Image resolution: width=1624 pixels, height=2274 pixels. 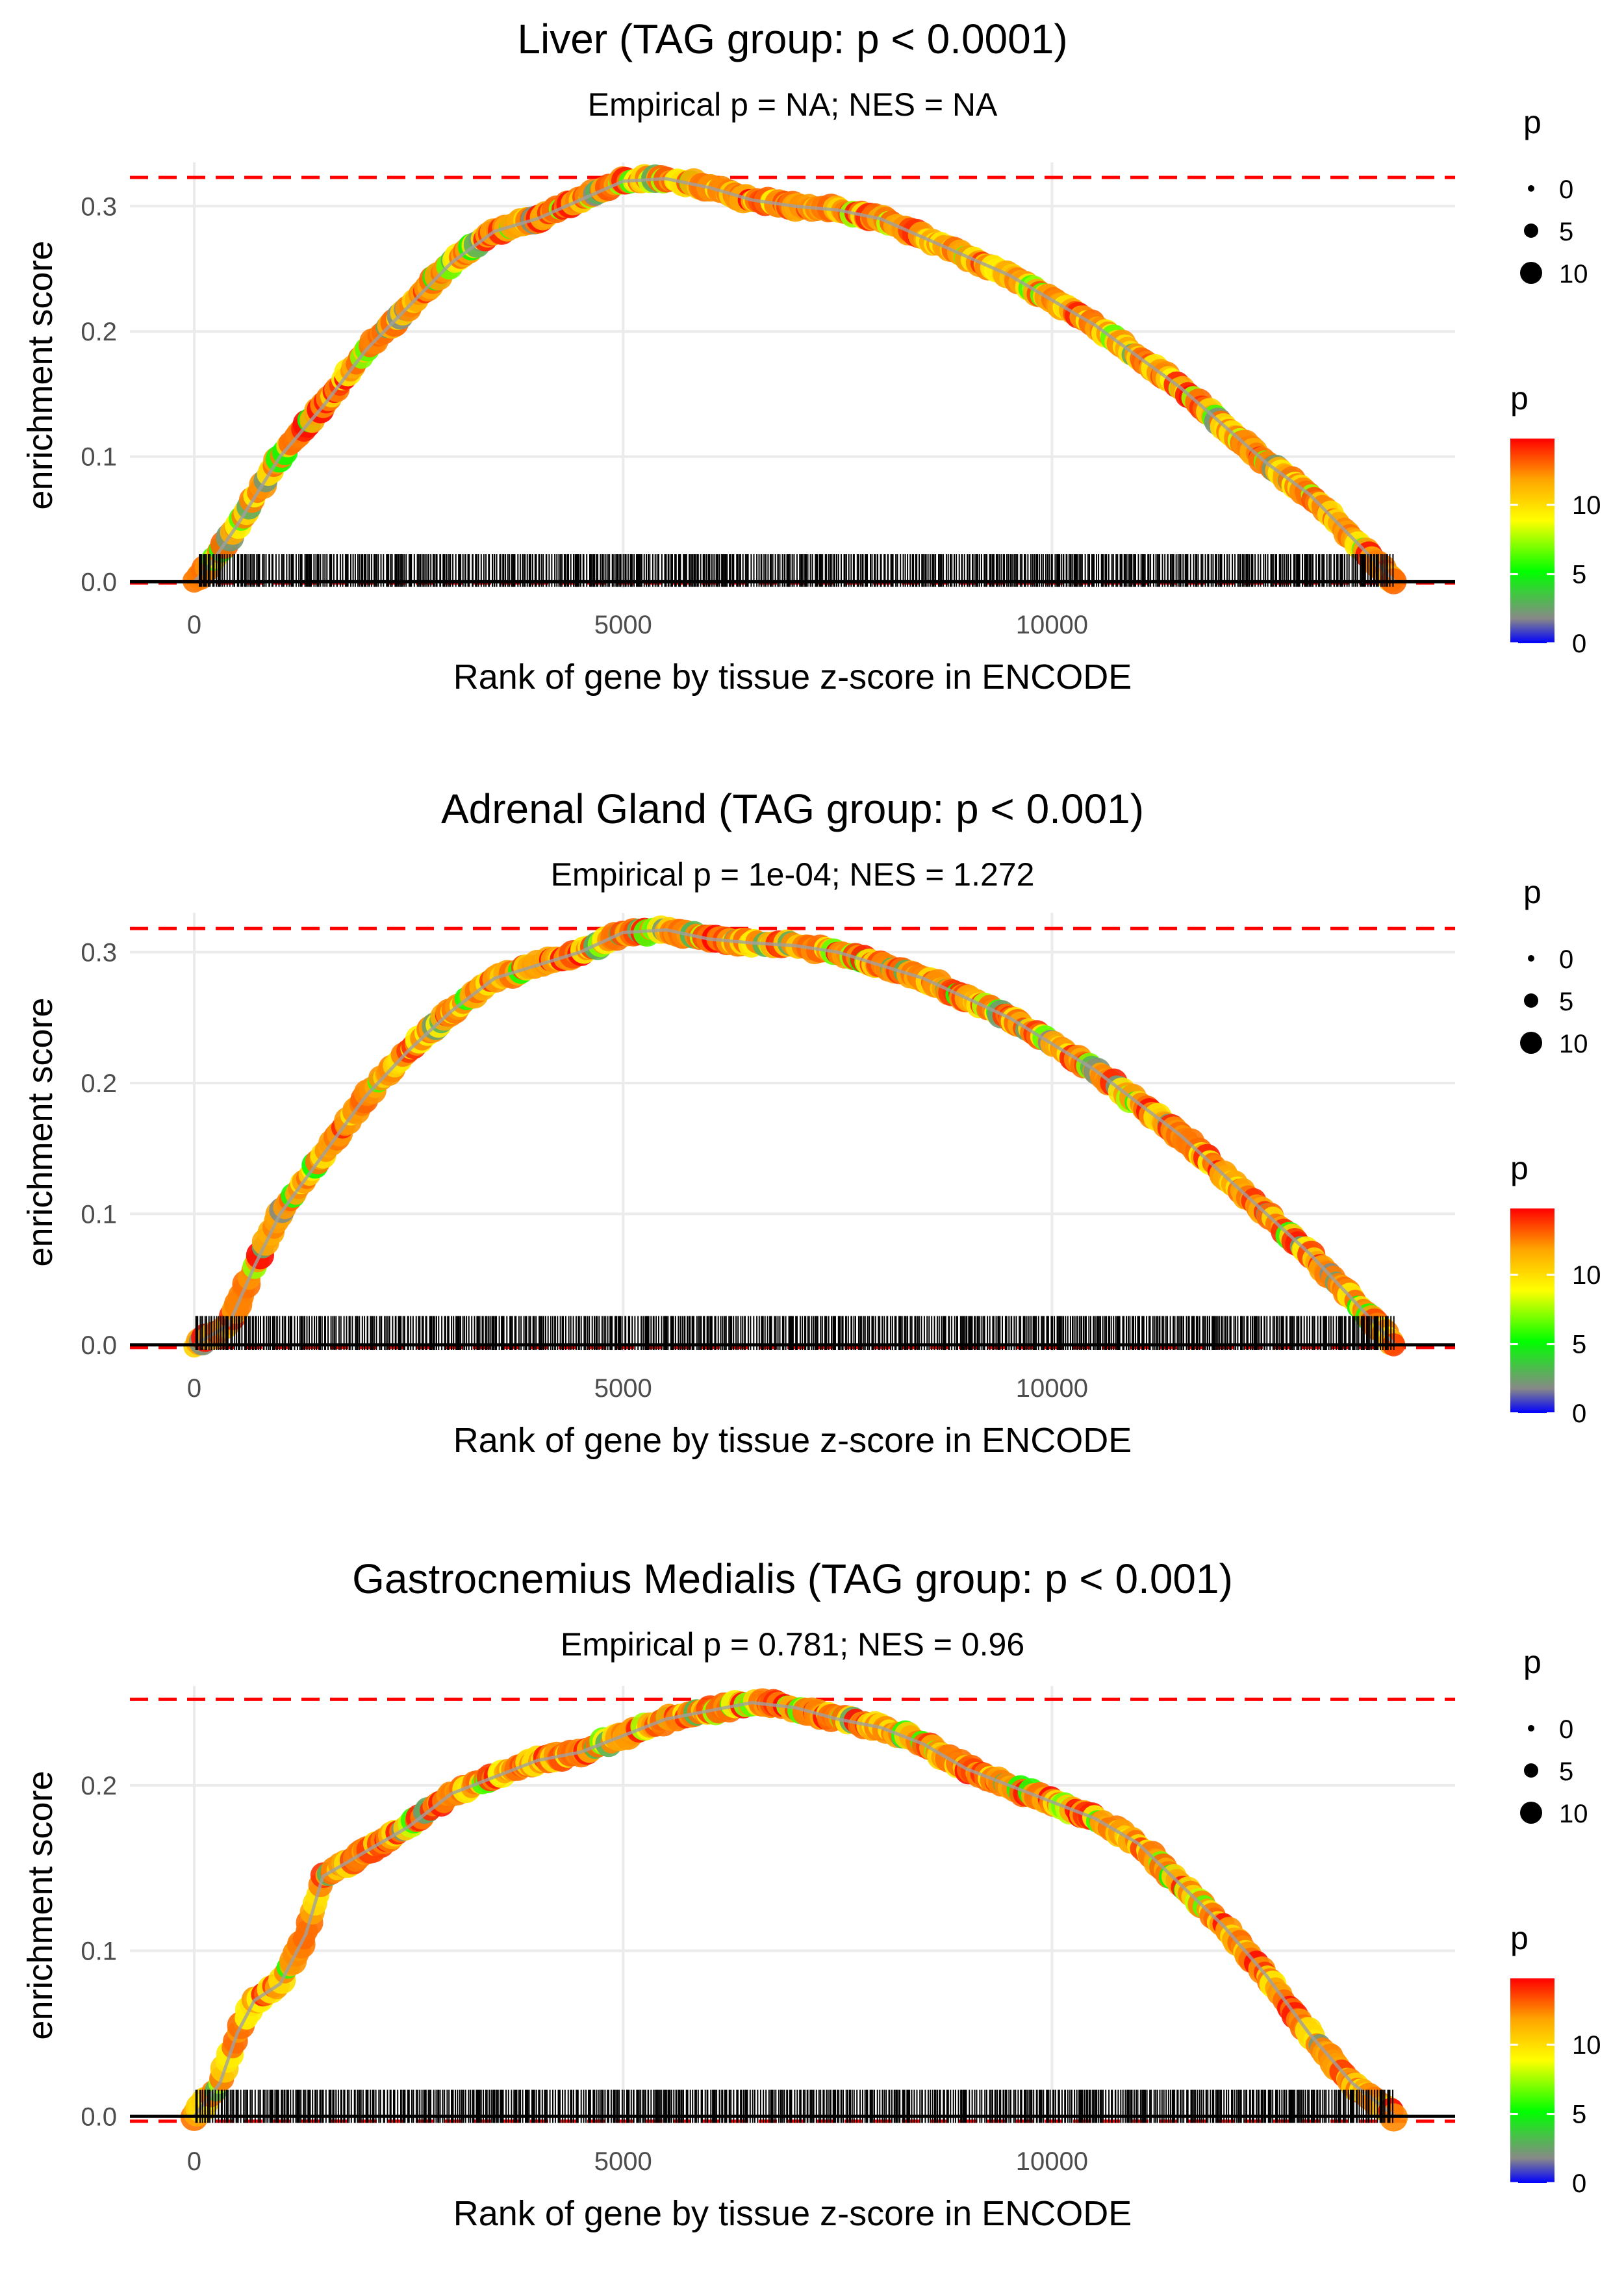 What do you see at coordinates (794, 2106) in the screenshot?
I see `gene-rug` at bounding box center [794, 2106].